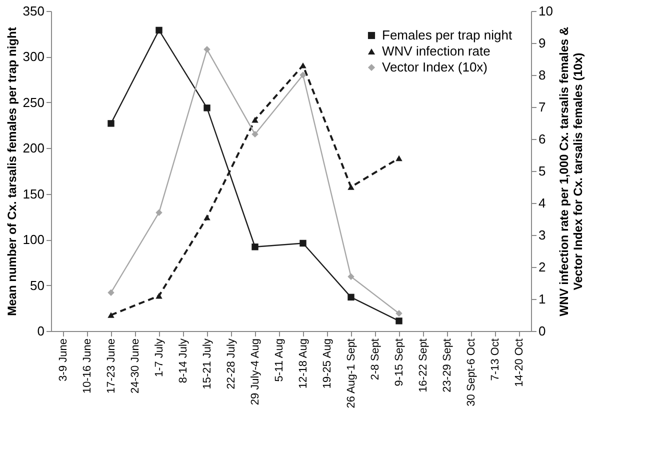 The image size is (667, 458). I want to click on y-tick-label: 200, so click(33, 148).